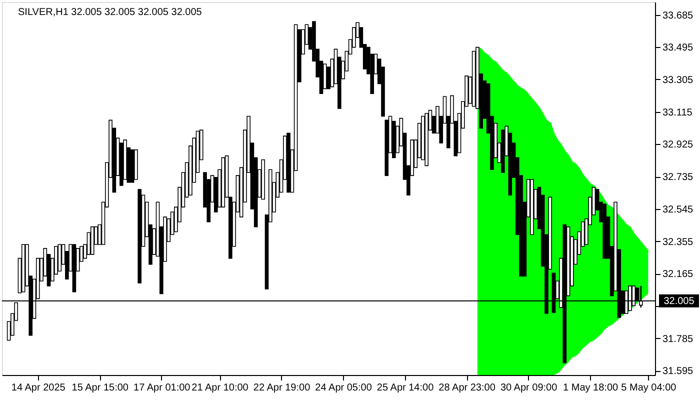  What do you see at coordinates (678, 145) in the screenshot?
I see `y-tick-label: 32.925` at bounding box center [678, 145].